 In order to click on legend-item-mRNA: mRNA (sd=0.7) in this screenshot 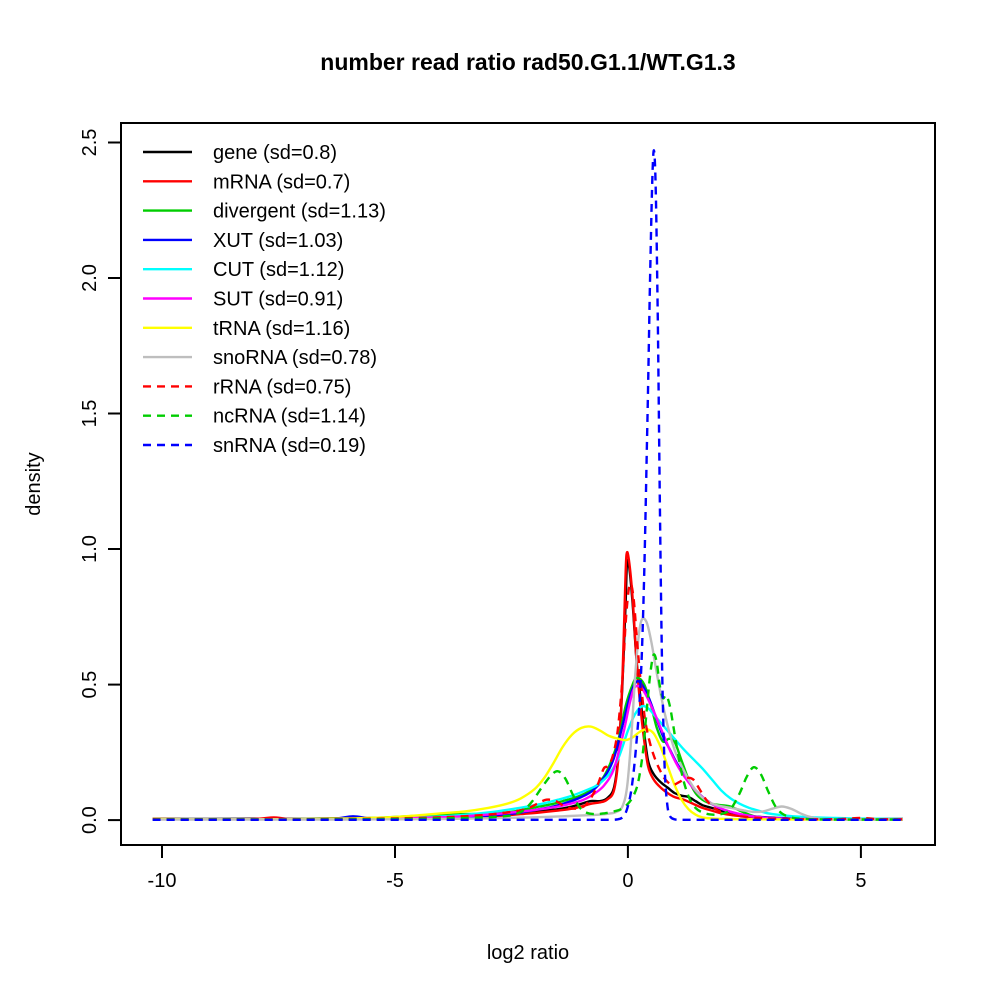, I will do `click(246, 182)`.